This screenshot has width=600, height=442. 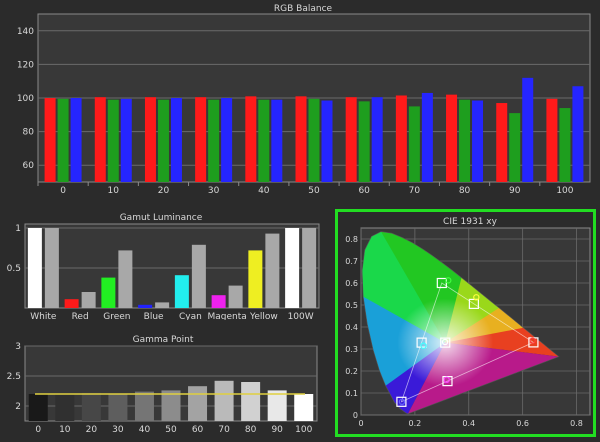 What do you see at coordinates (301, 316) in the screenshot?
I see `gamut-x-tick-label: 100W` at bounding box center [301, 316].